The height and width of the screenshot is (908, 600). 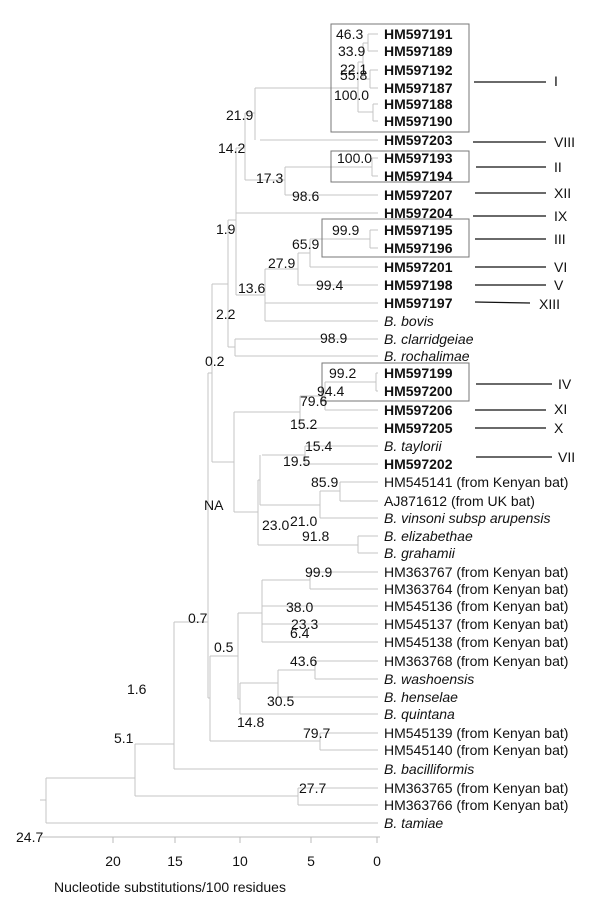 What do you see at coordinates (418, 285) in the screenshot?
I see `leaf-label: HM597198` at bounding box center [418, 285].